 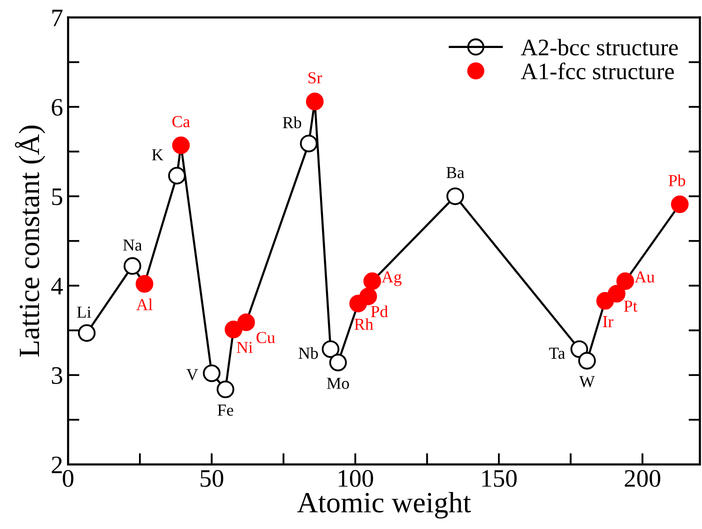 What do you see at coordinates (587, 382) in the screenshot?
I see `annotation: W` at bounding box center [587, 382].